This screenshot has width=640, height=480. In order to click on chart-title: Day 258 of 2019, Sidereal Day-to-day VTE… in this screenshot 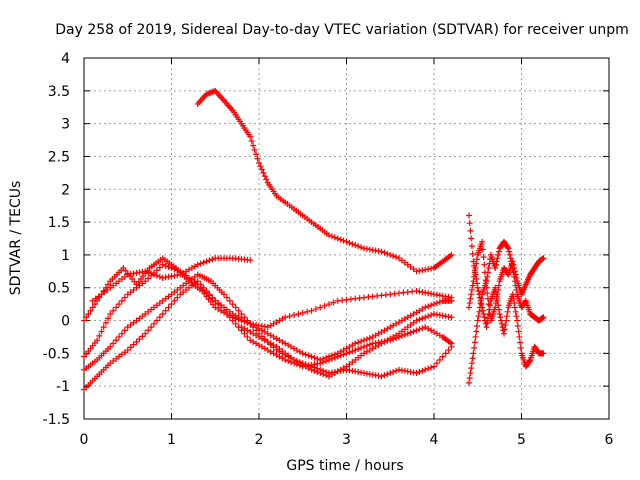, I will do `click(342, 30)`.